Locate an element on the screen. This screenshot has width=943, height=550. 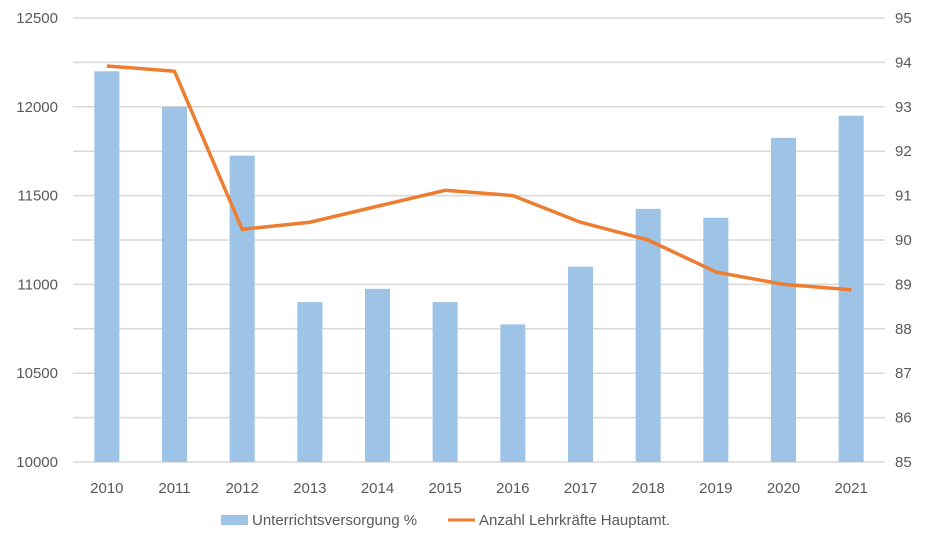
right-tick-label: 86 is located at coordinates (903, 418).